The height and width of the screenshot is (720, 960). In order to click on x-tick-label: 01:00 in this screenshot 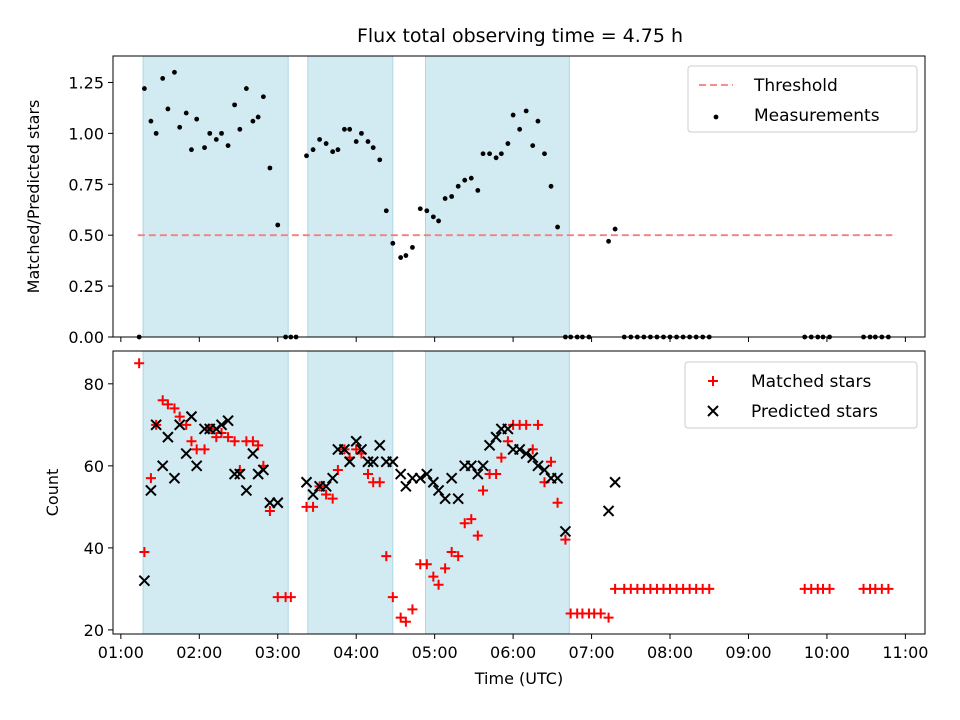, I will do `click(121, 652)`.